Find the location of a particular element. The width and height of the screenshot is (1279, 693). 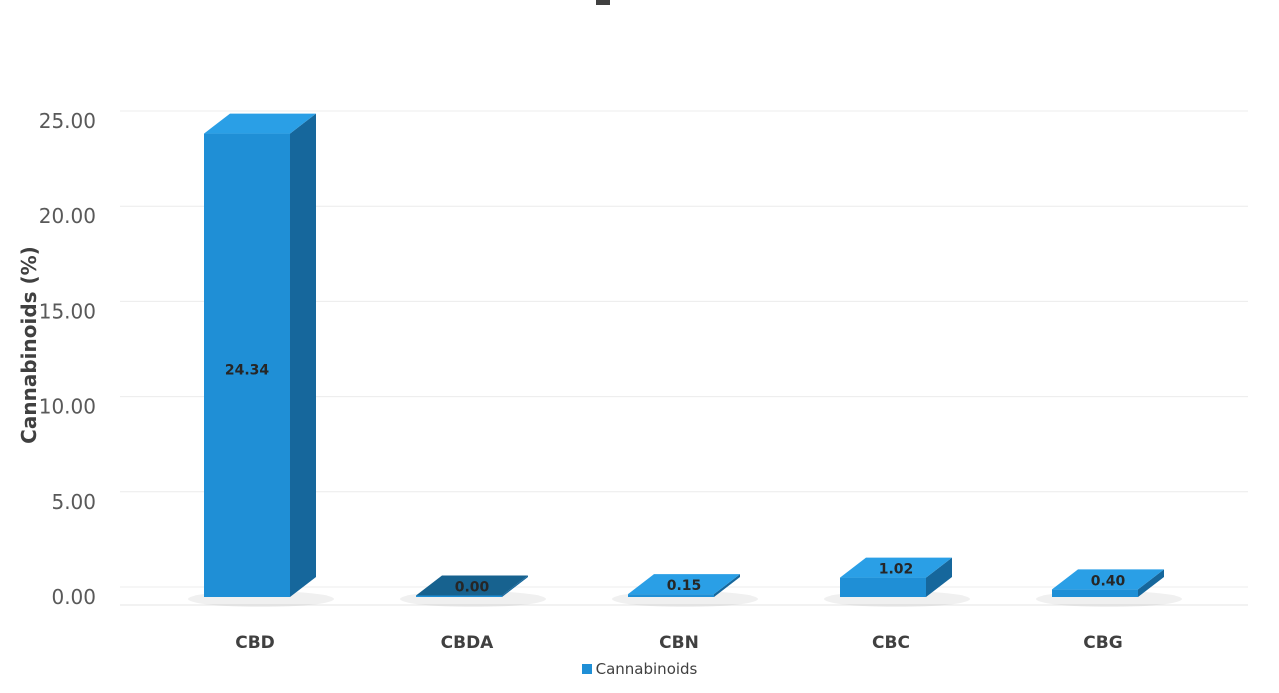

y-axis-label: Cannabinoids (%) is located at coordinates (29, 345).